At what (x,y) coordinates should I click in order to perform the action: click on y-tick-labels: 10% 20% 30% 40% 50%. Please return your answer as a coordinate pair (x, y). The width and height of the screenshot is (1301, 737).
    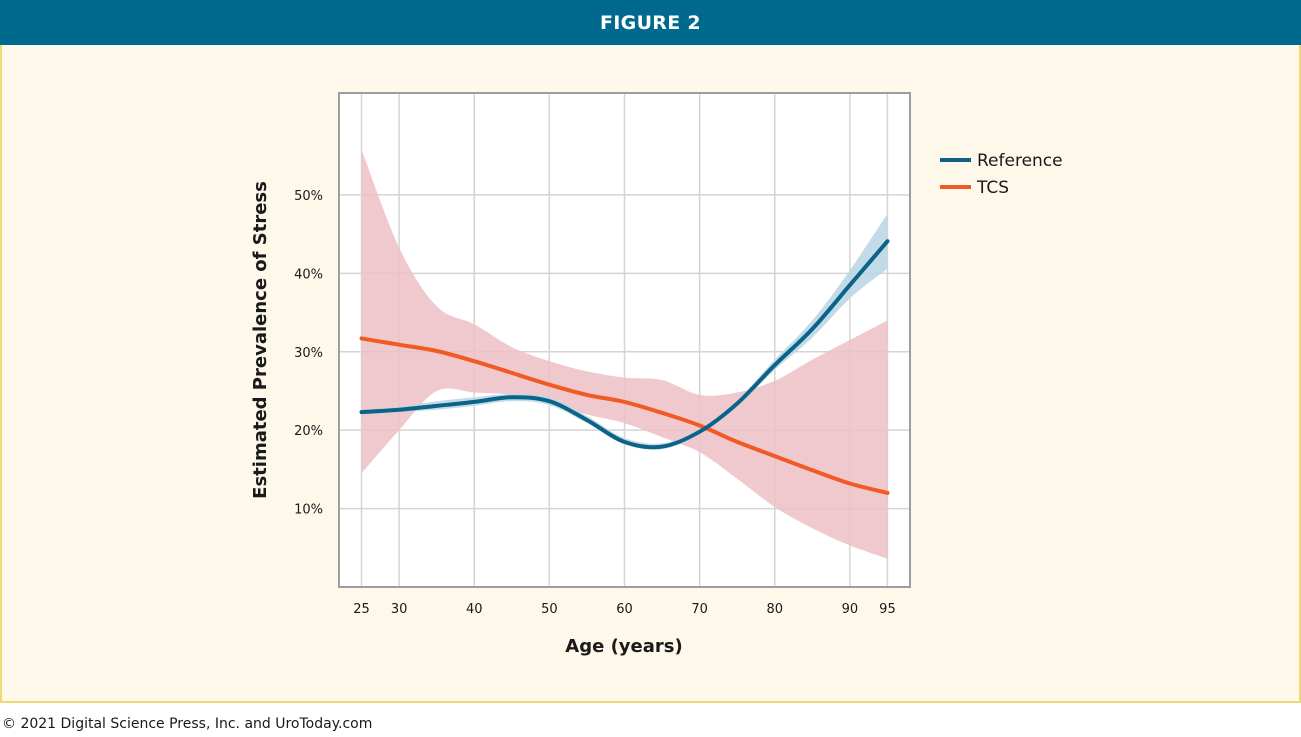
    Looking at the image, I should click on (308, 353).